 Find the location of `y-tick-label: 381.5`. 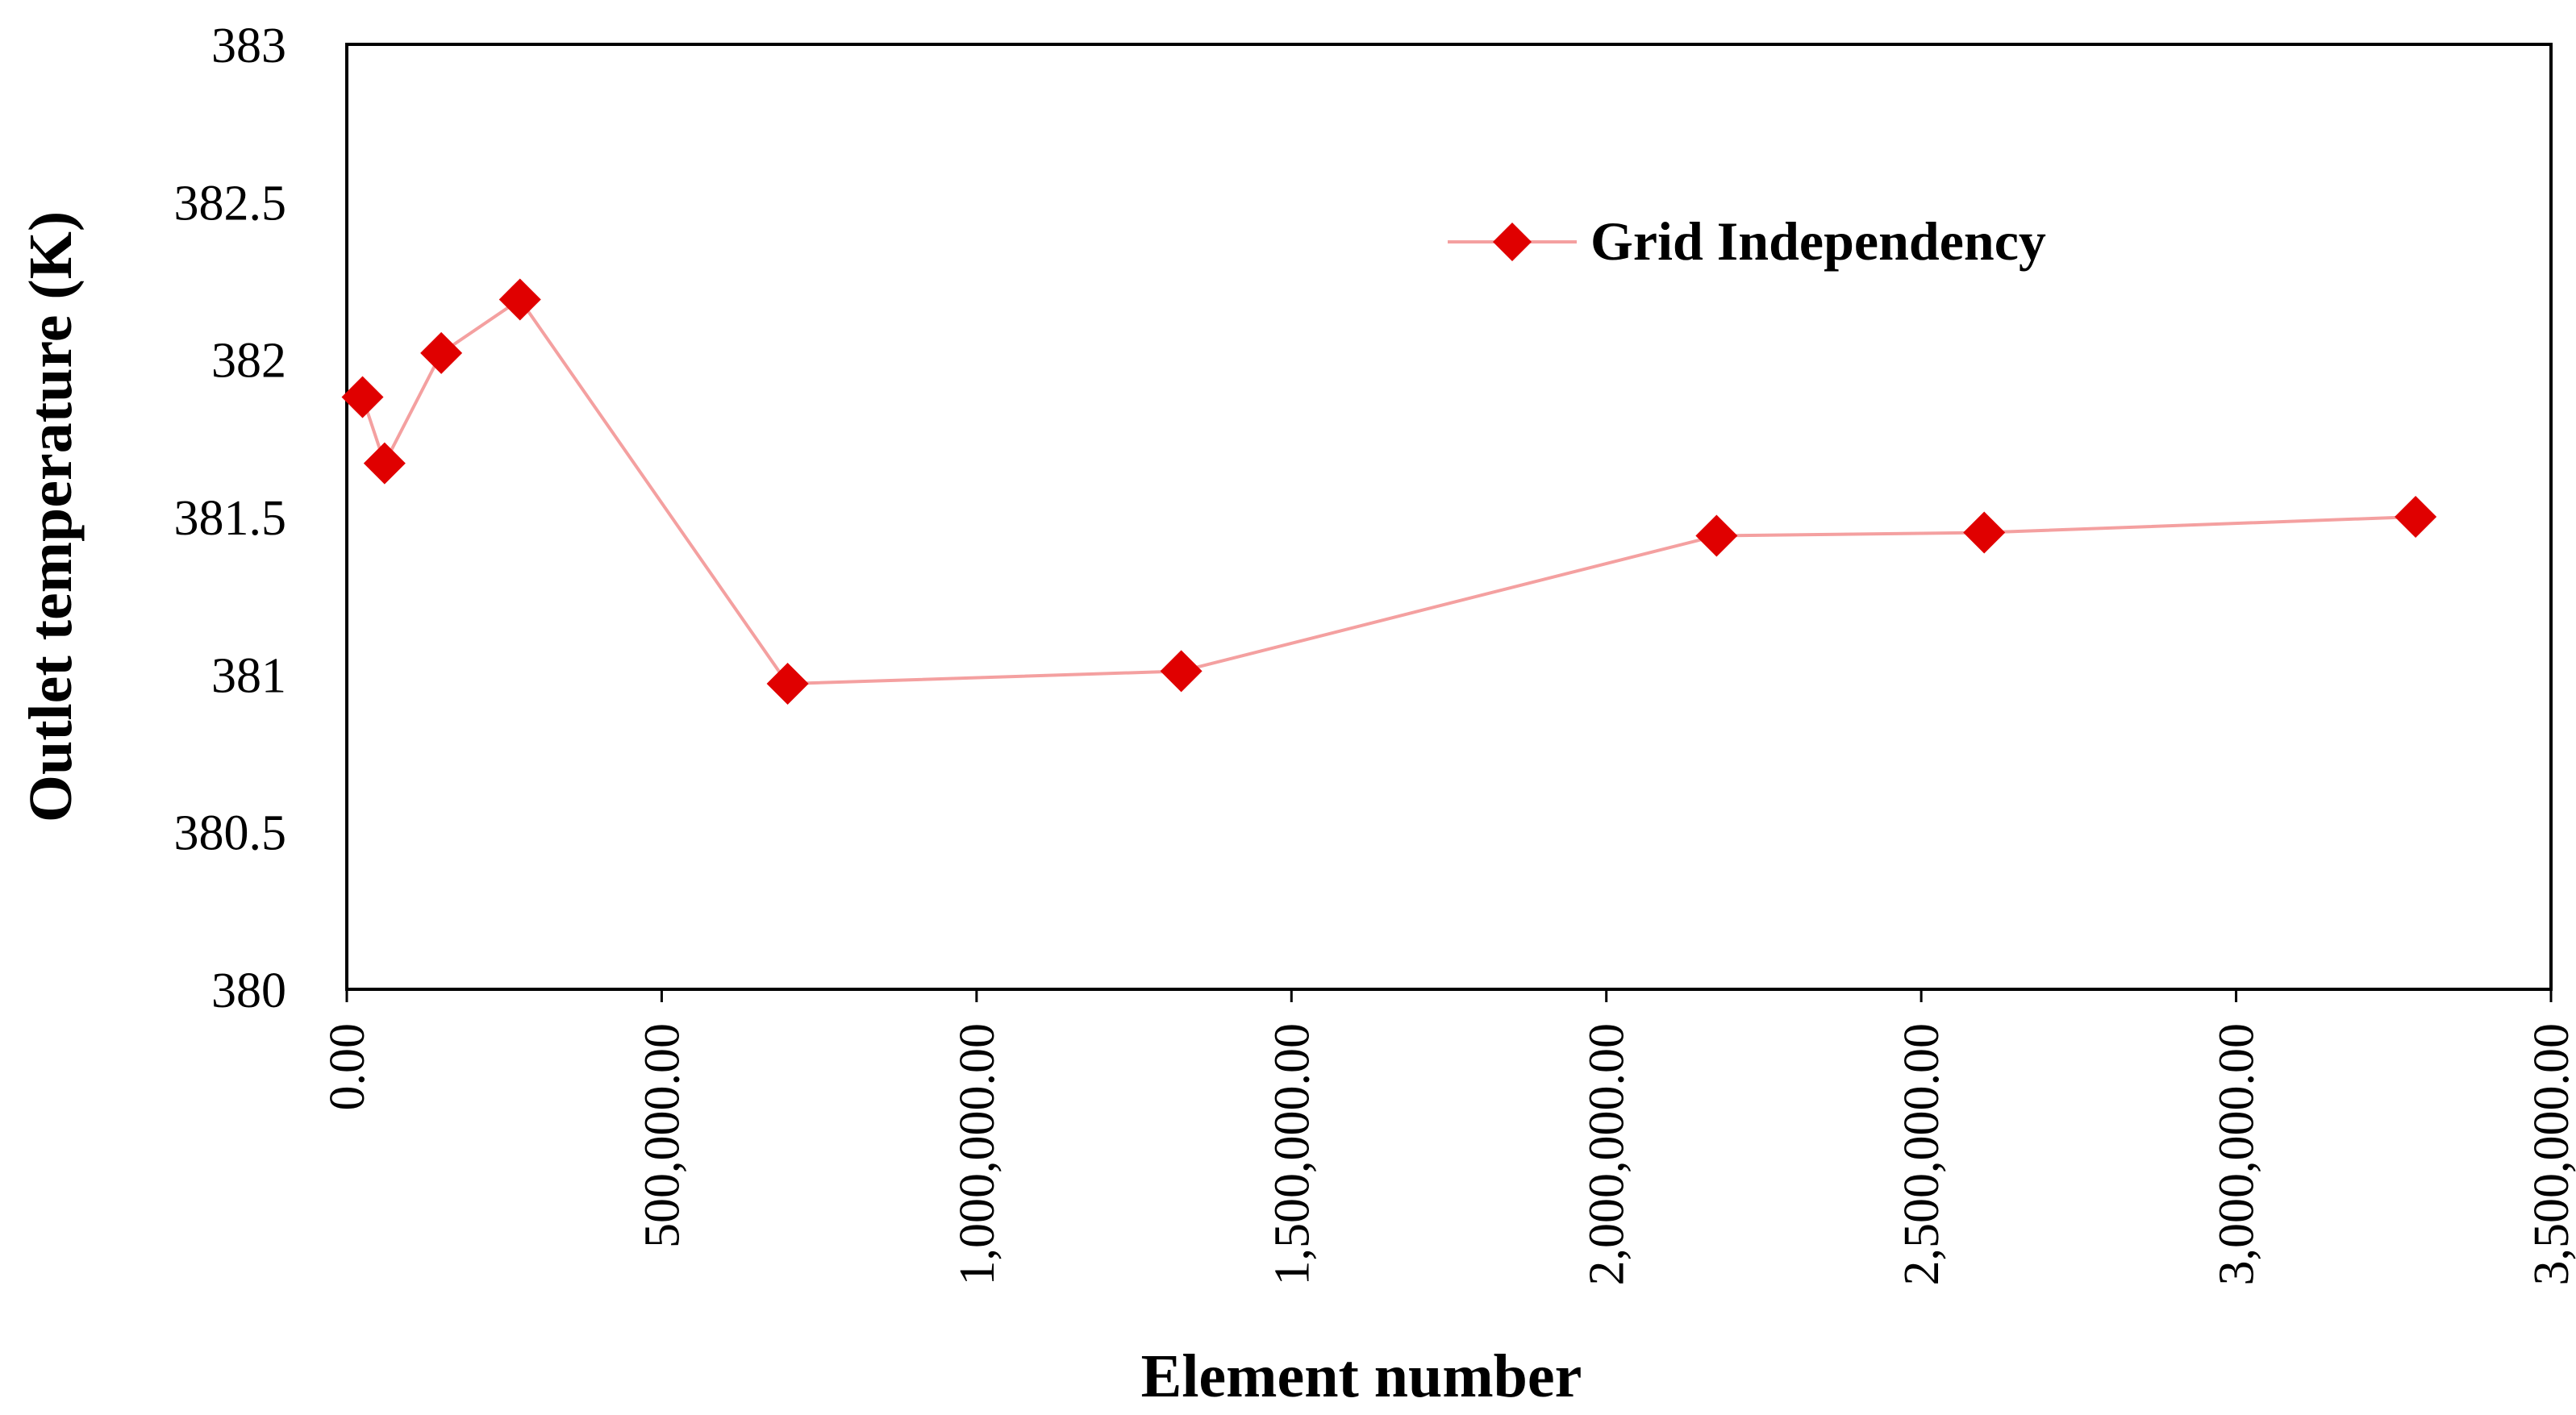

y-tick-label: 381.5 is located at coordinates (230, 518).